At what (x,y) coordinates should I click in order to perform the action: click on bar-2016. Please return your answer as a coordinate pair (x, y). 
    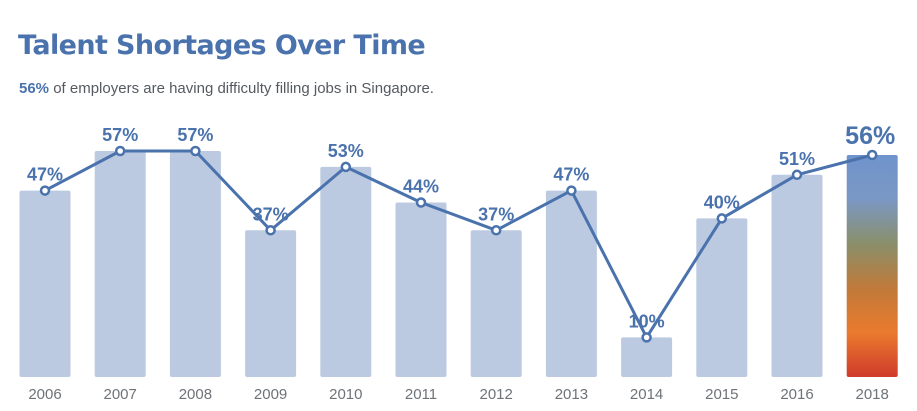
    Looking at the image, I should click on (797, 275).